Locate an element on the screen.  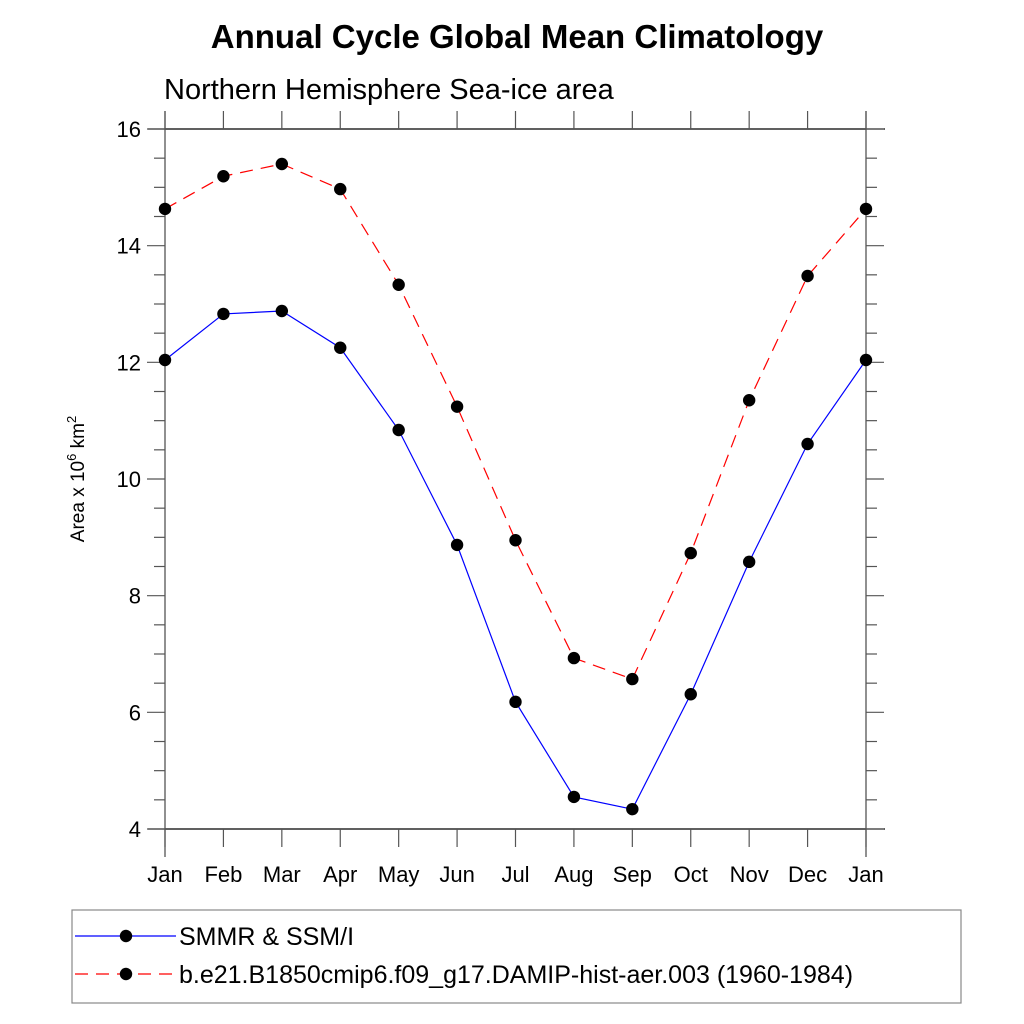
x-tick-label: Nov is located at coordinates (749, 874).